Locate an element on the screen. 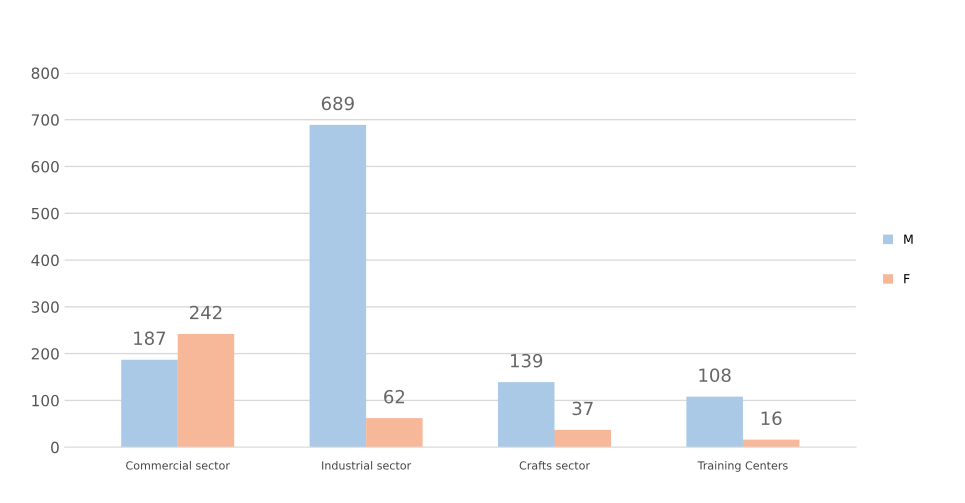  data-label: 62 is located at coordinates (394, 397).